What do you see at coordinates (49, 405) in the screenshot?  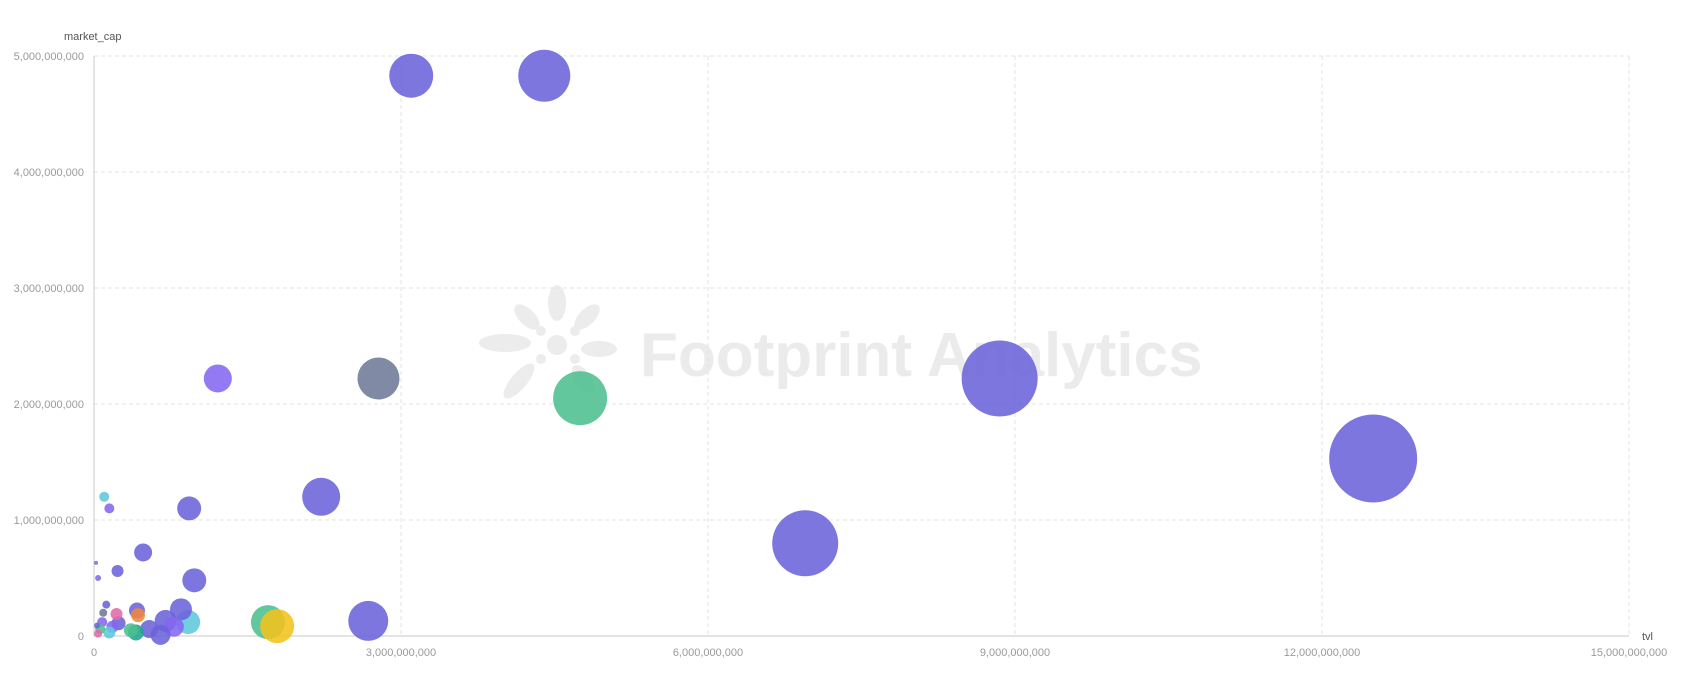 I see `y-tick-label: 2,000,000,000` at bounding box center [49, 405].